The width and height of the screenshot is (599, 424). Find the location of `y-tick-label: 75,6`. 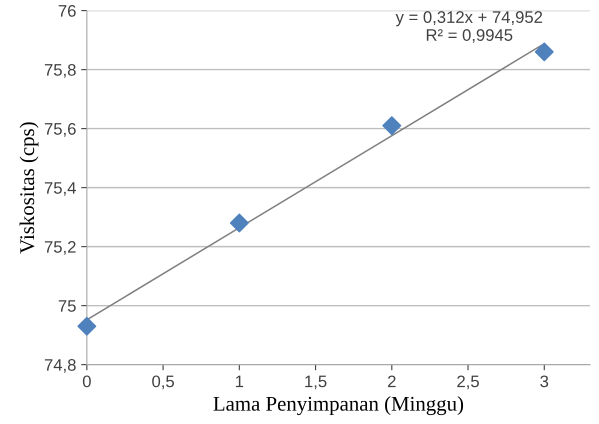

y-tick-label: 75,6 is located at coordinates (60, 130).